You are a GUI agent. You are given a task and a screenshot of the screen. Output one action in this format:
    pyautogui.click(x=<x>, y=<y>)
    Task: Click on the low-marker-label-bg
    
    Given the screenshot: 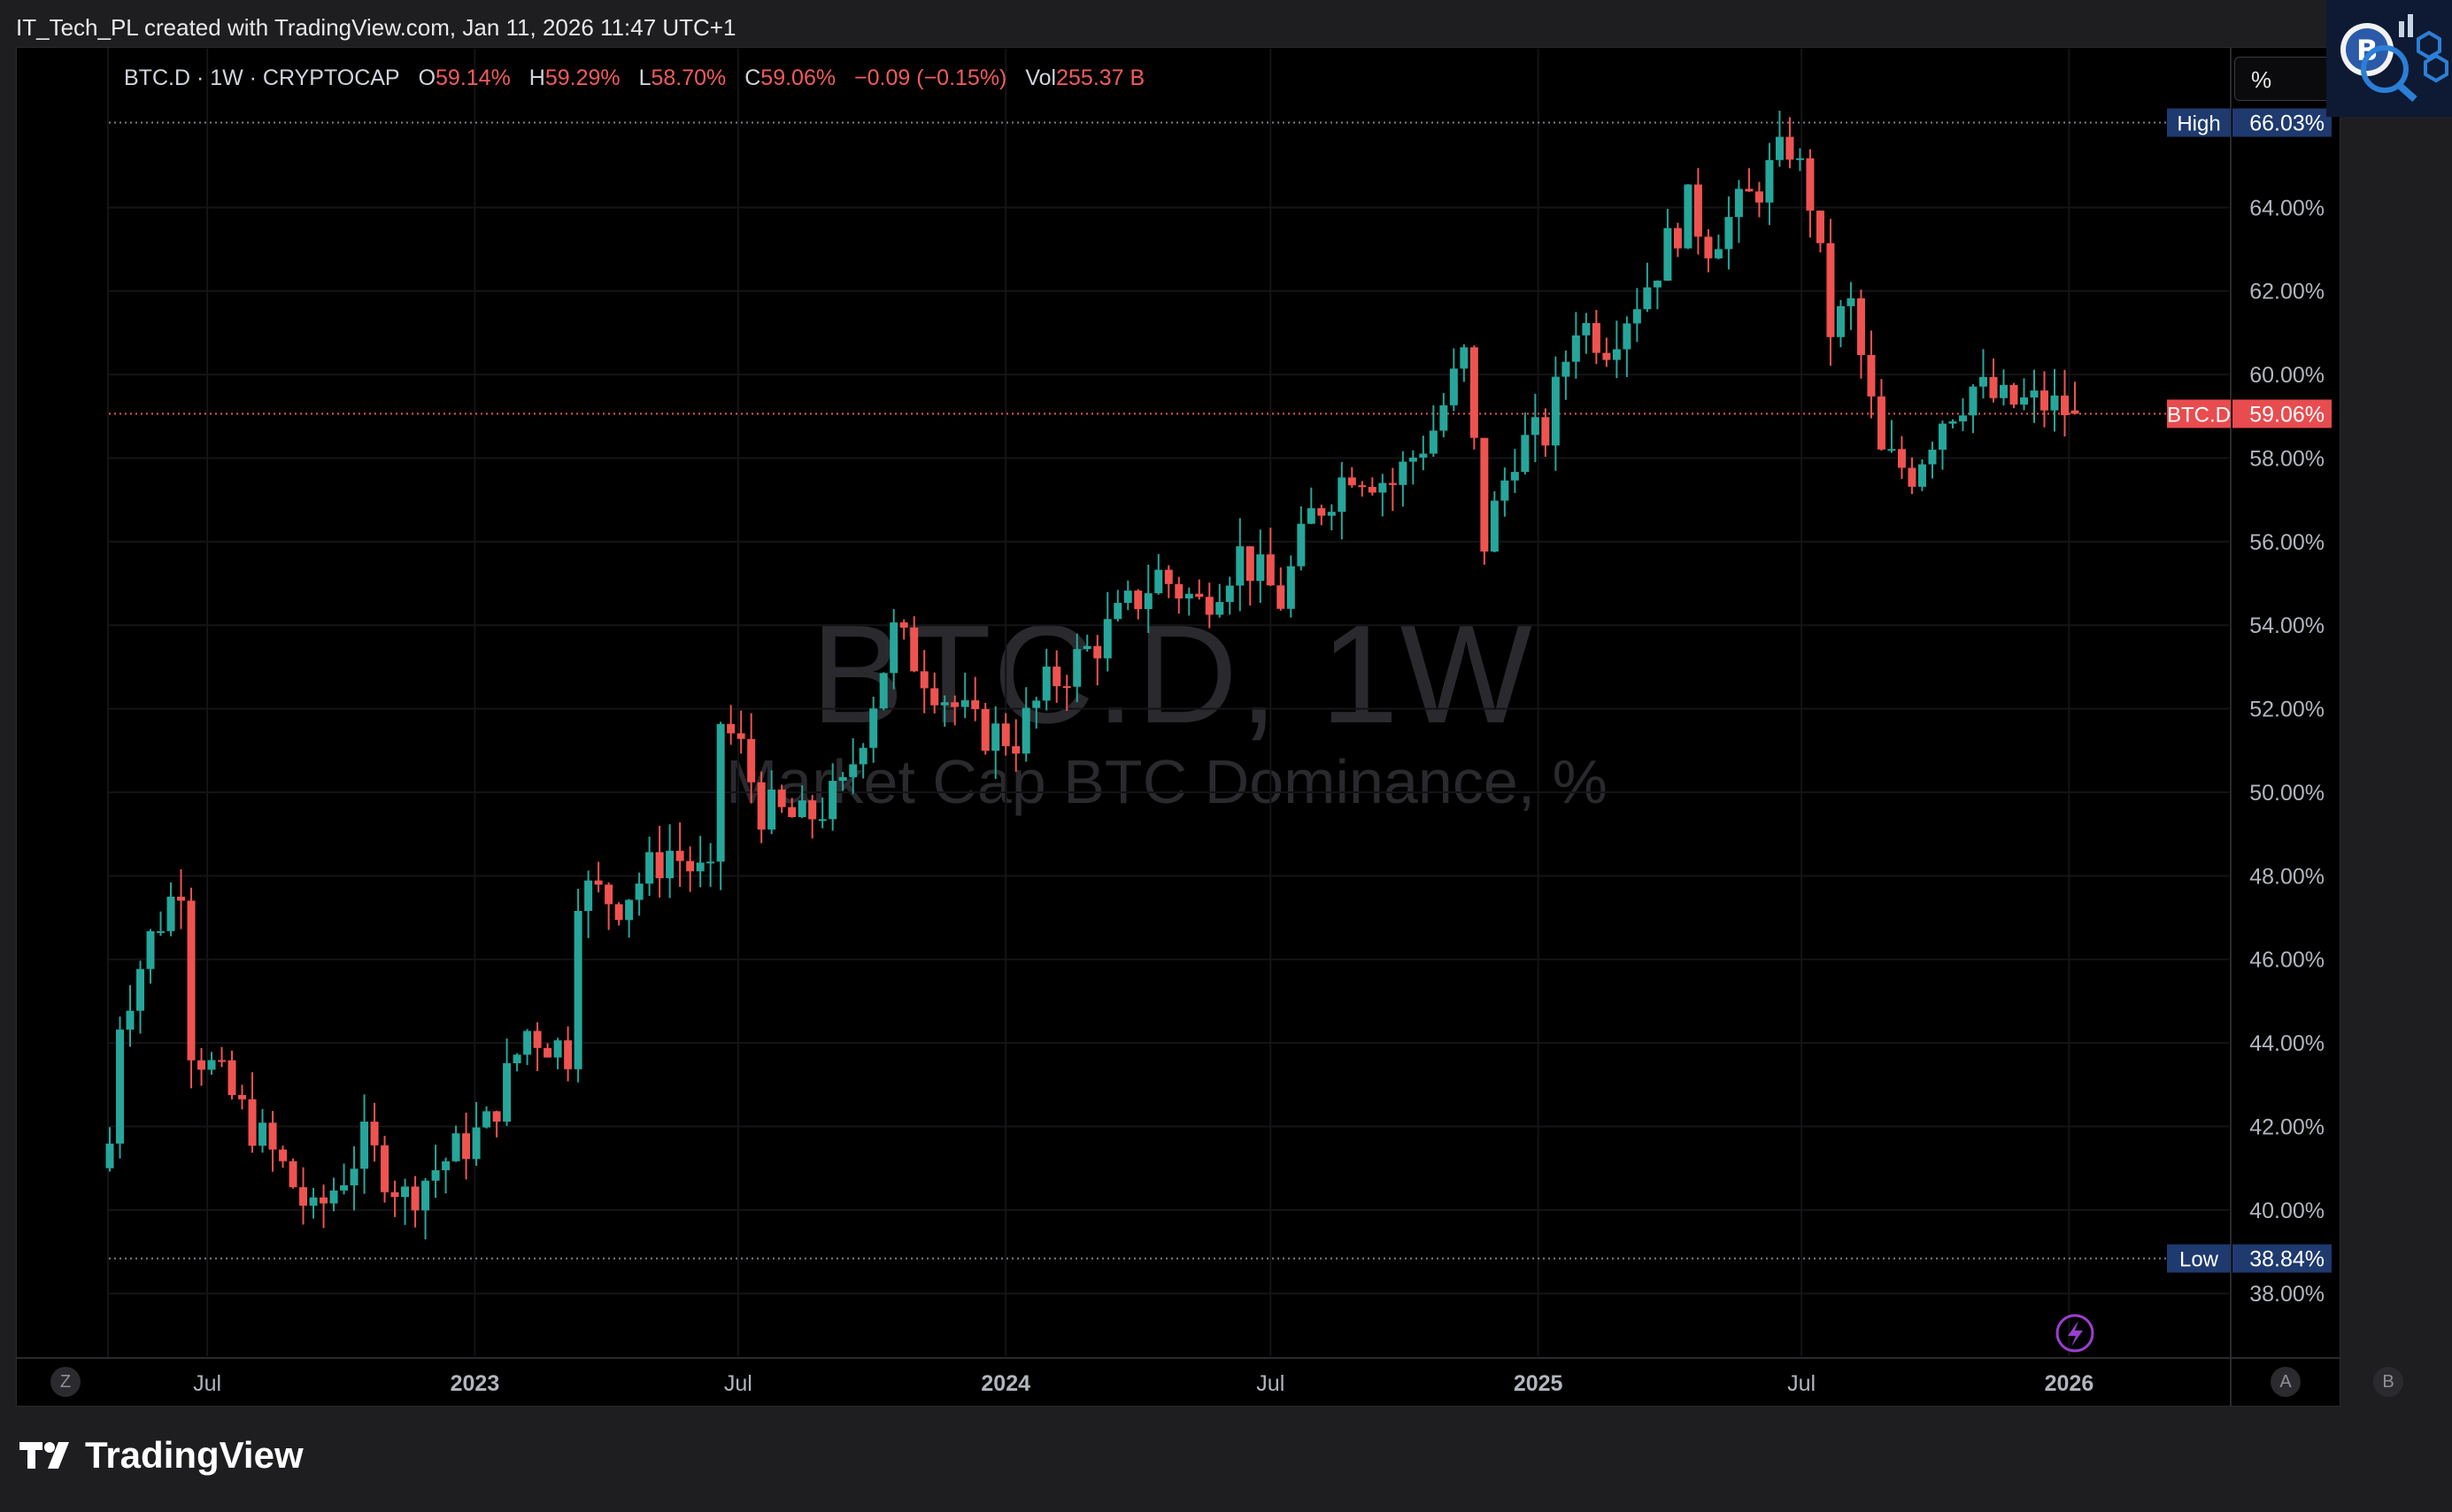 What is the action you would take?
    pyautogui.click(x=2199, y=1258)
    